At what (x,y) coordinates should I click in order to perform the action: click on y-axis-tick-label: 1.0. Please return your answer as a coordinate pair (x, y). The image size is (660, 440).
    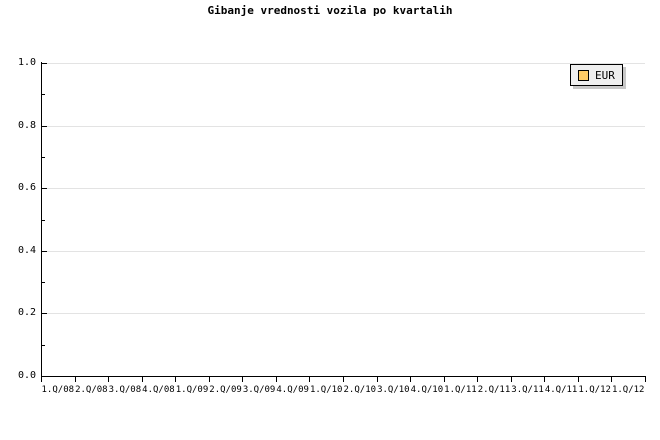
    Looking at the image, I should click on (26, 62).